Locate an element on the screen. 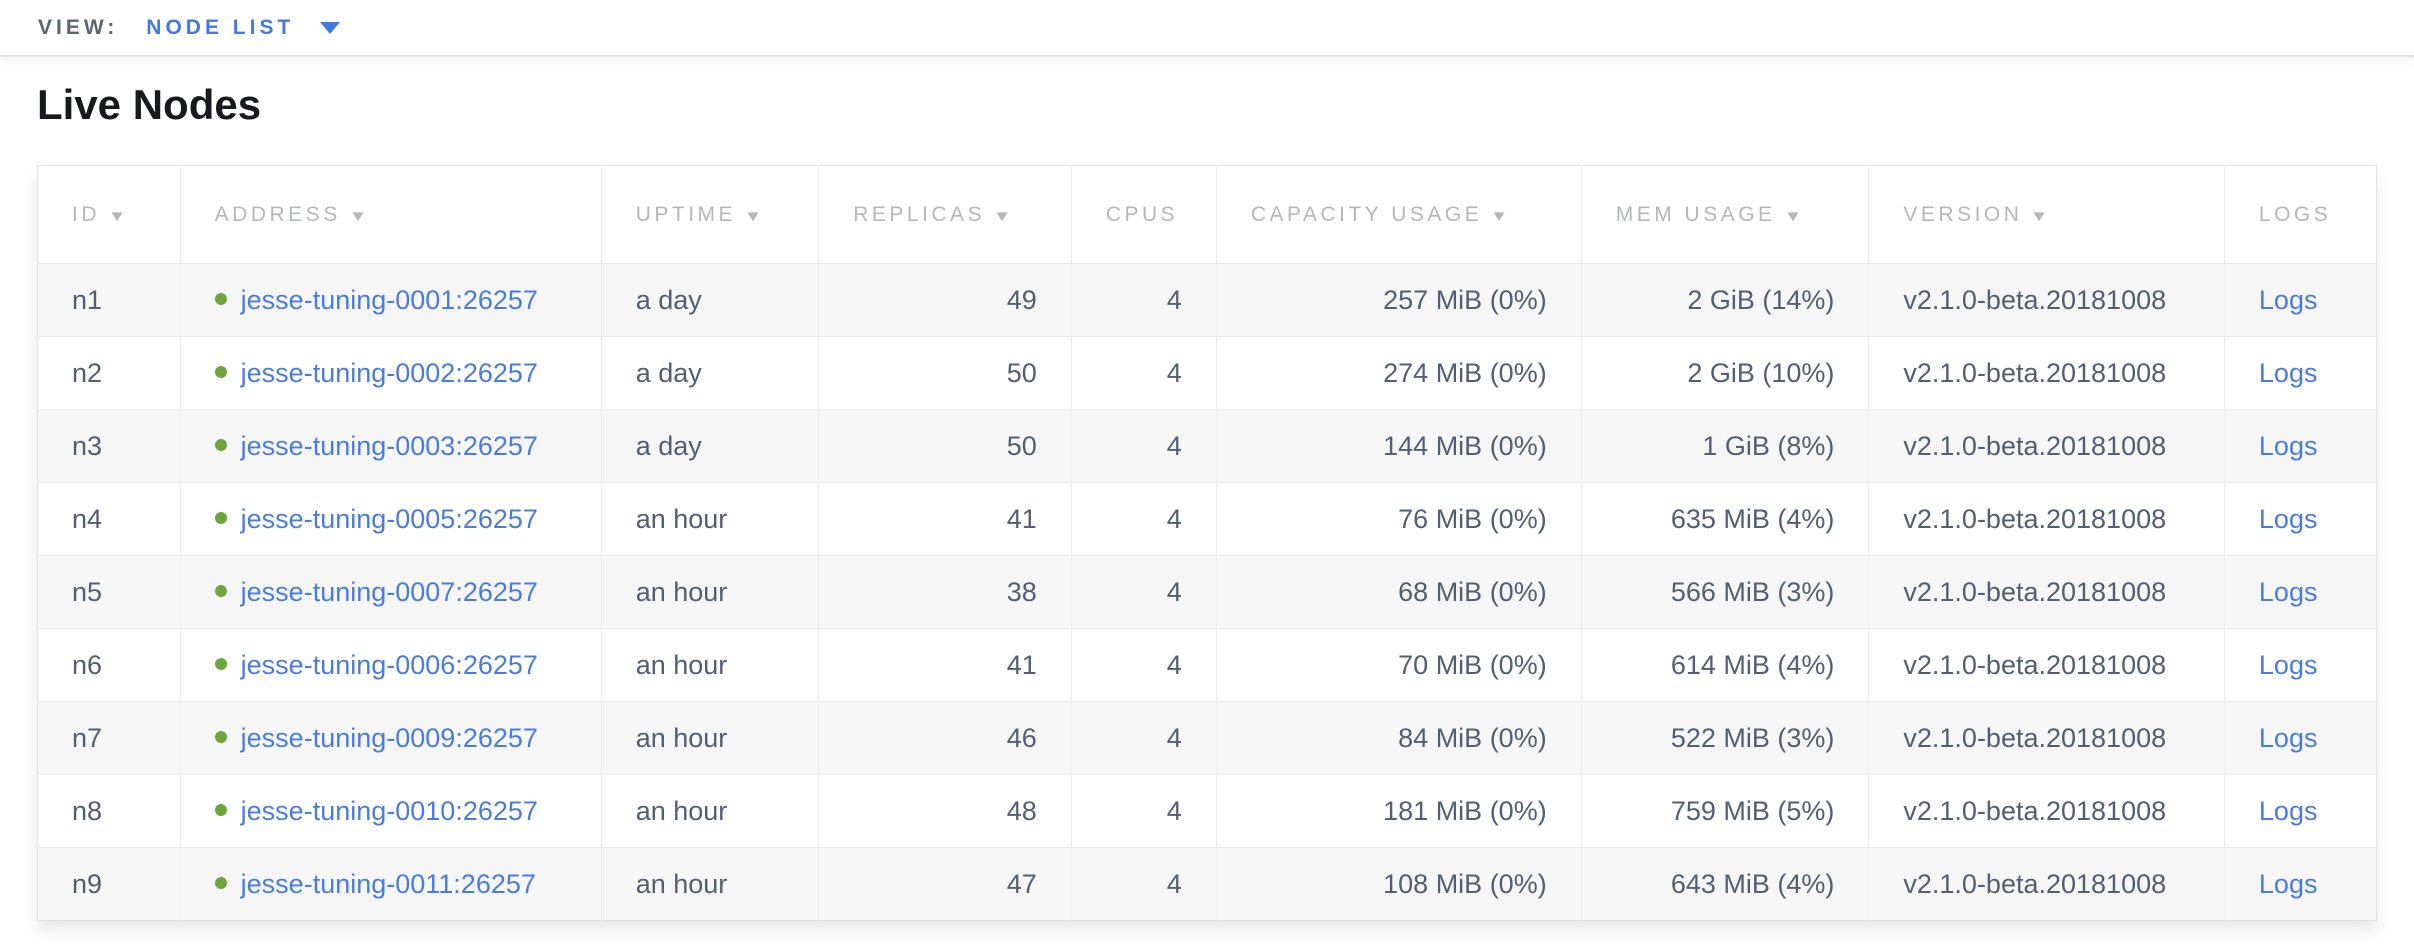 The image size is (2414, 948). column-header-id: ID ▼ is located at coordinates (109, 214).